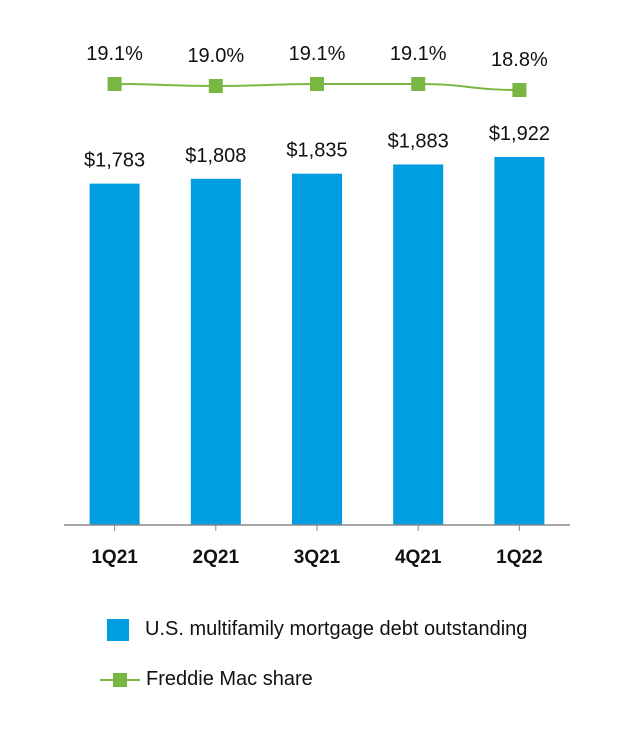 This screenshot has height=732, width=634. I want to click on bar-3Q21, so click(317, 349).